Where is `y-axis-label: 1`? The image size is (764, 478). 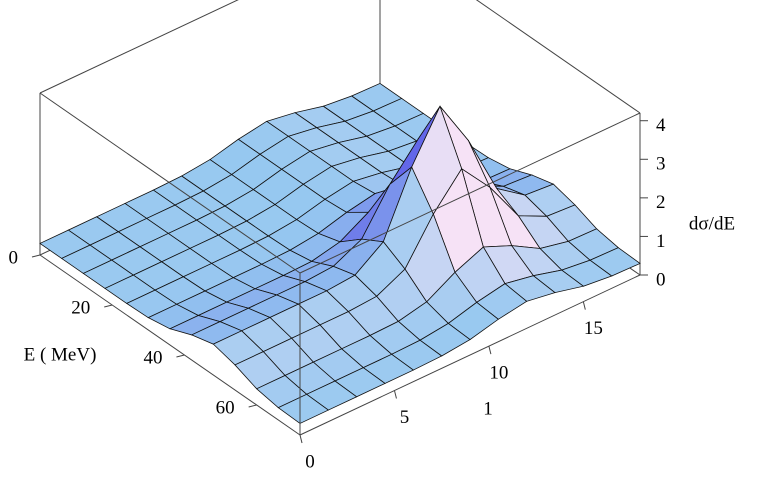
y-axis-label: 1 is located at coordinates (488, 408).